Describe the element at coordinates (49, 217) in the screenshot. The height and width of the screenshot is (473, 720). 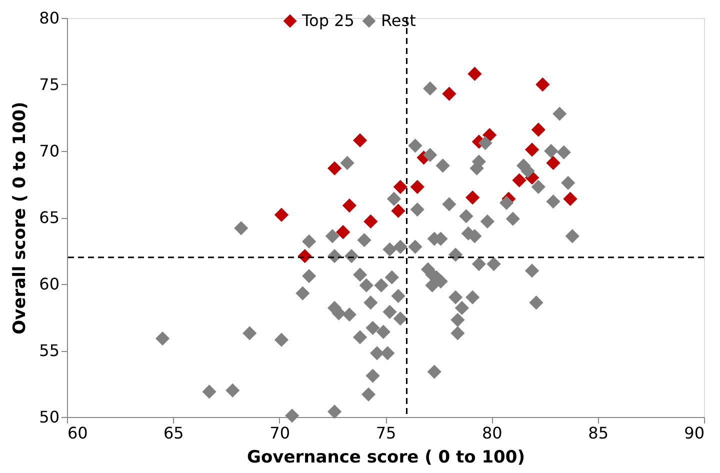
I see `y-tick-label: 65` at that location.